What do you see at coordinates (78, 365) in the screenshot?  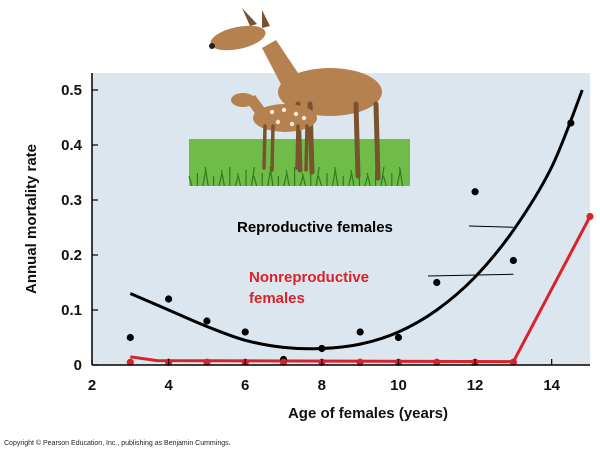 I see `y-tick-label: 0` at bounding box center [78, 365].